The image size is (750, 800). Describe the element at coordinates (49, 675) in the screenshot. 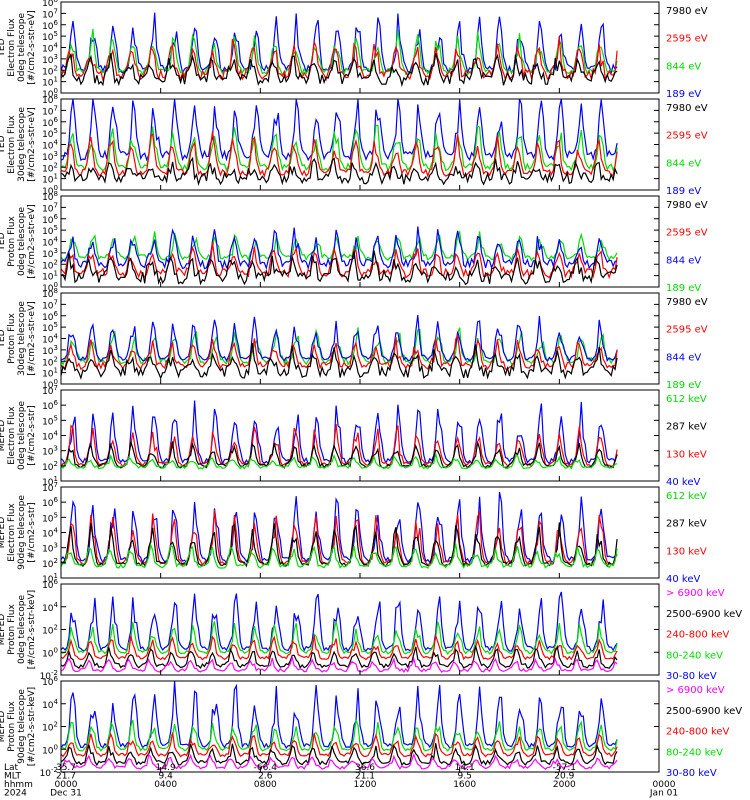

I see `y-tick-label: 10⁻²` at that location.